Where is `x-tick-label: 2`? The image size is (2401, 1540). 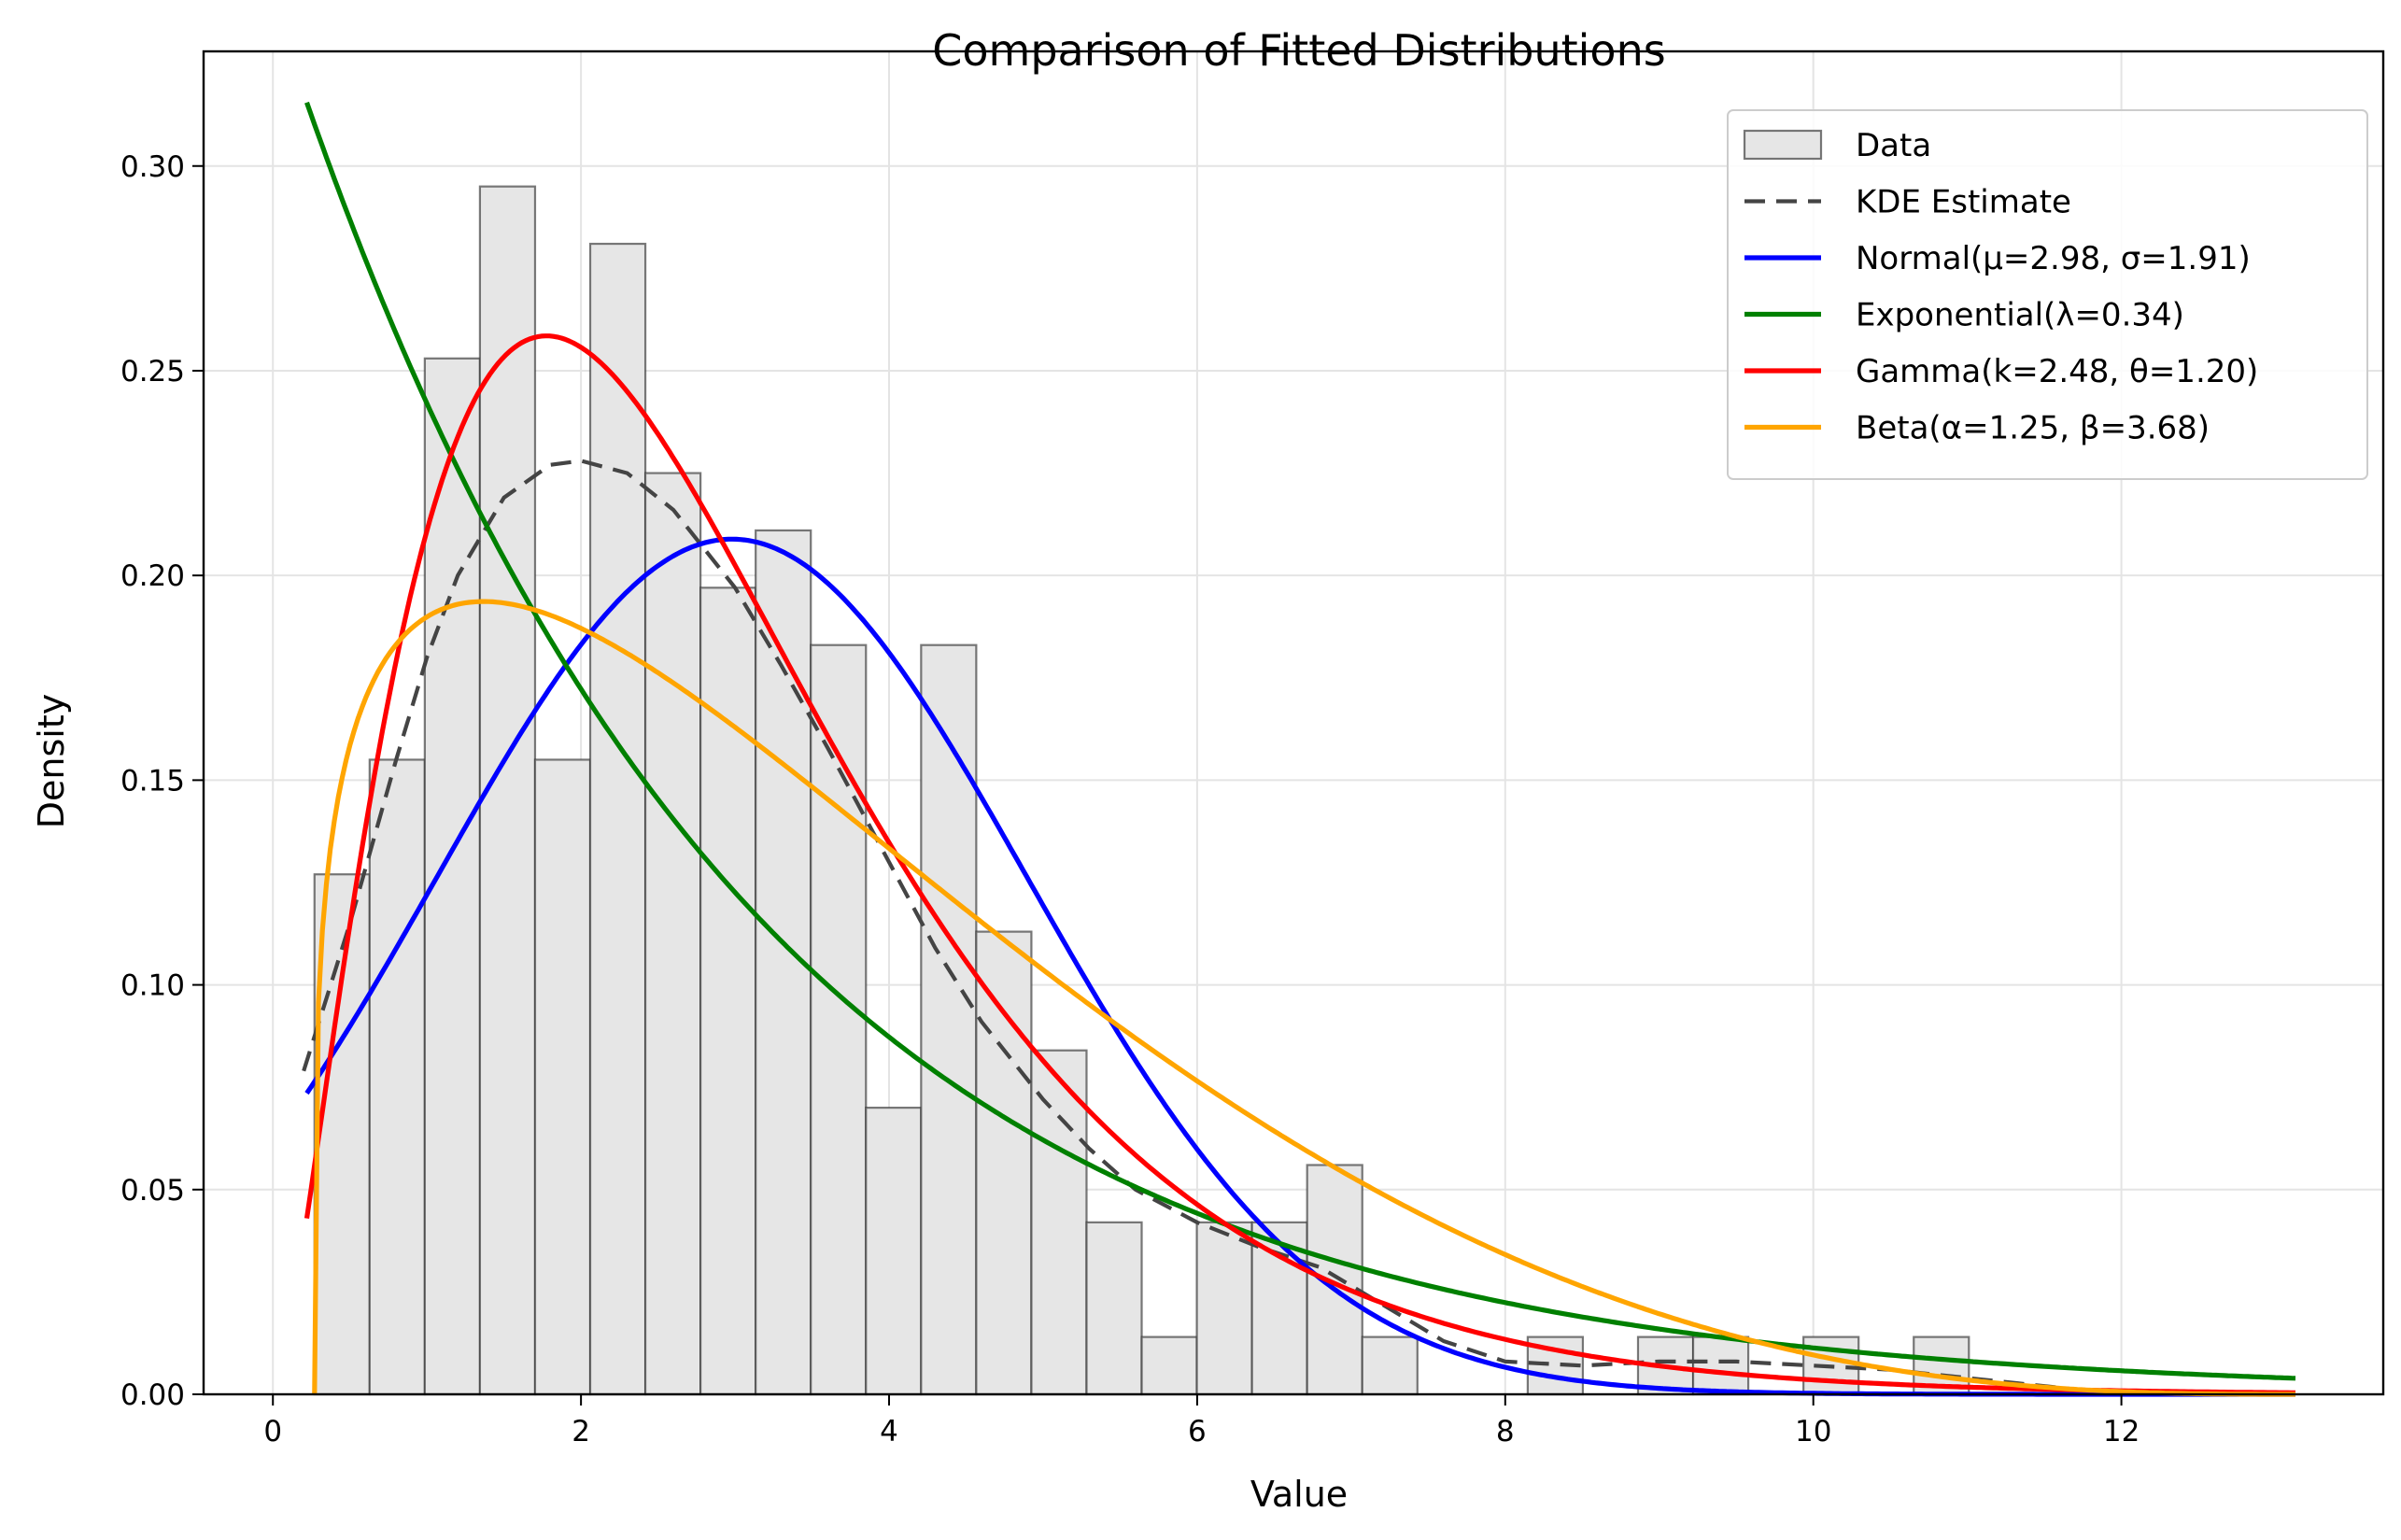 x-tick-label: 2 is located at coordinates (581, 1431).